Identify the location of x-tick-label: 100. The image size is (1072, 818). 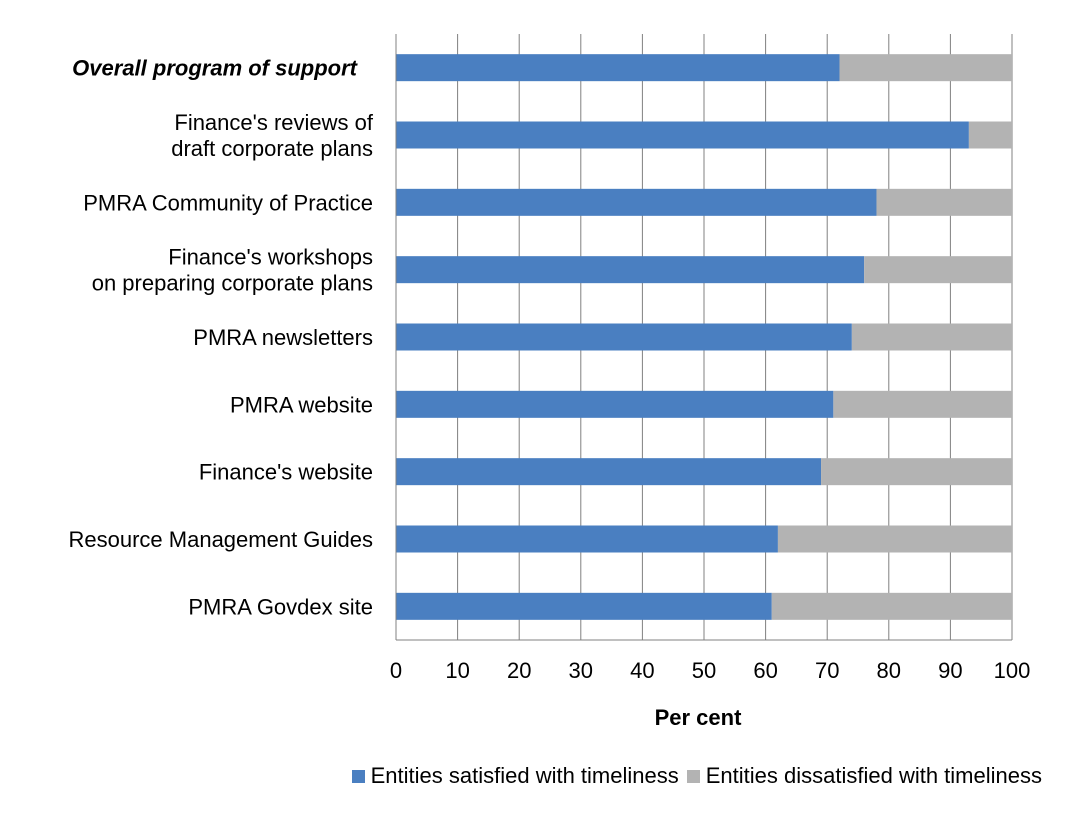
(1012, 670).